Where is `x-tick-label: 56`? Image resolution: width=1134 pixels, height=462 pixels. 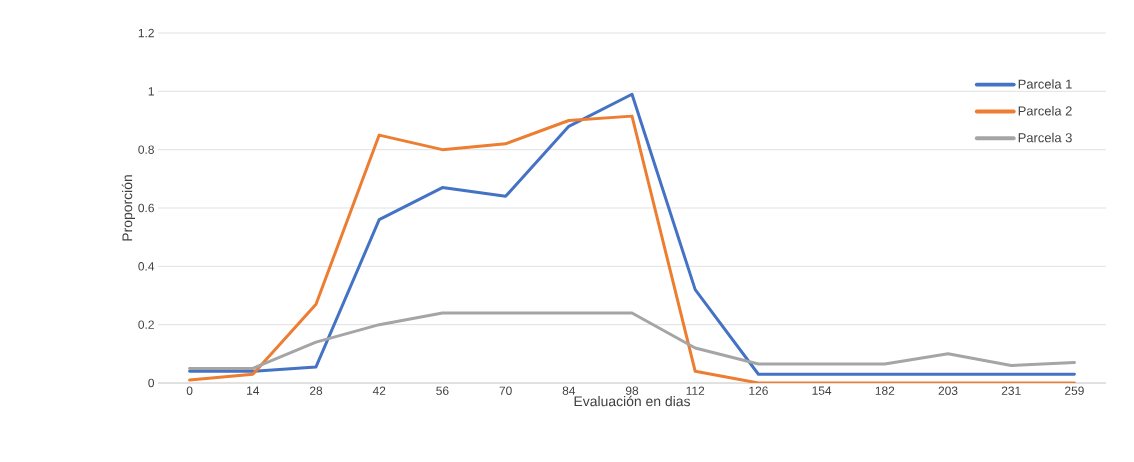 x-tick-label: 56 is located at coordinates (442, 390).